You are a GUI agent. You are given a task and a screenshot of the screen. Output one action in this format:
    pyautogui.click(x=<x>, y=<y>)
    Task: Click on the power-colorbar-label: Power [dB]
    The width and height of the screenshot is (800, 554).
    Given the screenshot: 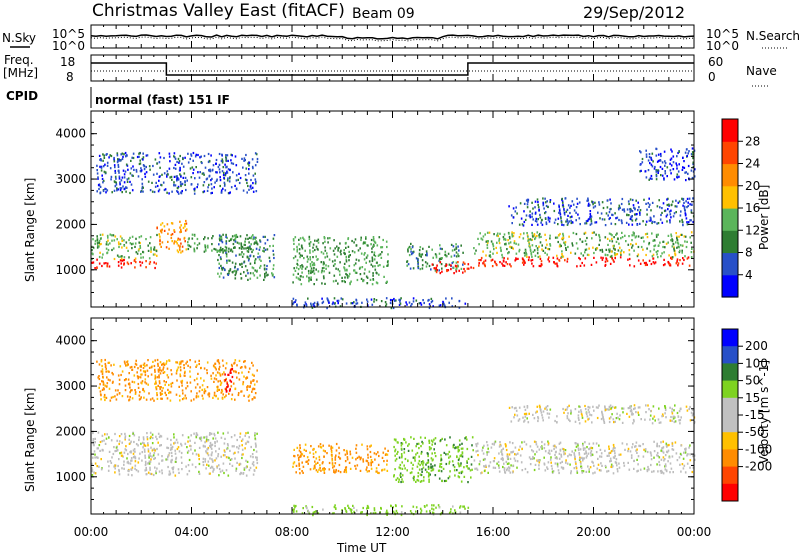 What is the action you would take?
    pyautogui.click(x=764, y=217)
    